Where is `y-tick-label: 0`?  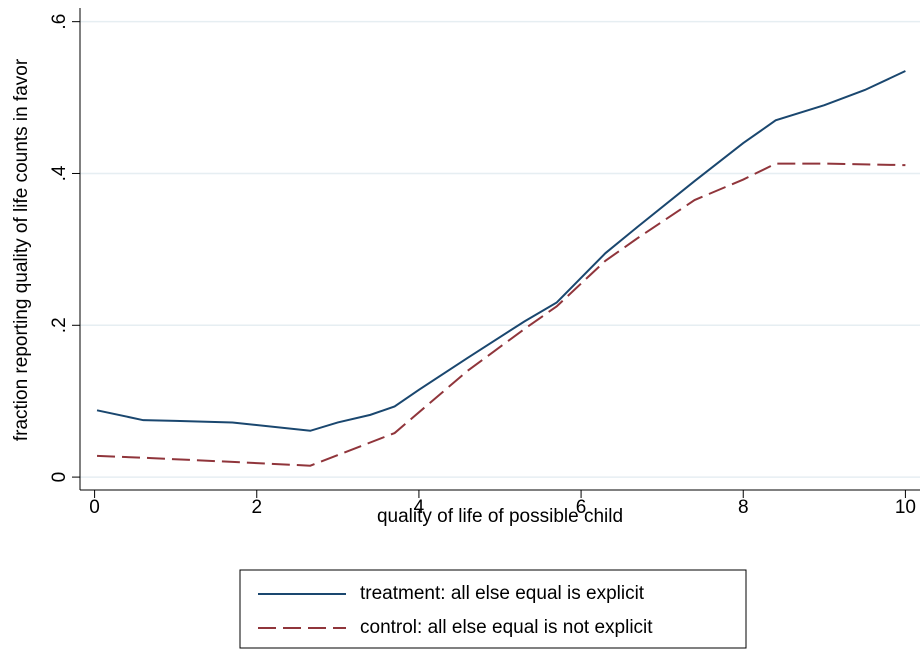
y-tick-label: 0 is located at coordinates (59, 477).